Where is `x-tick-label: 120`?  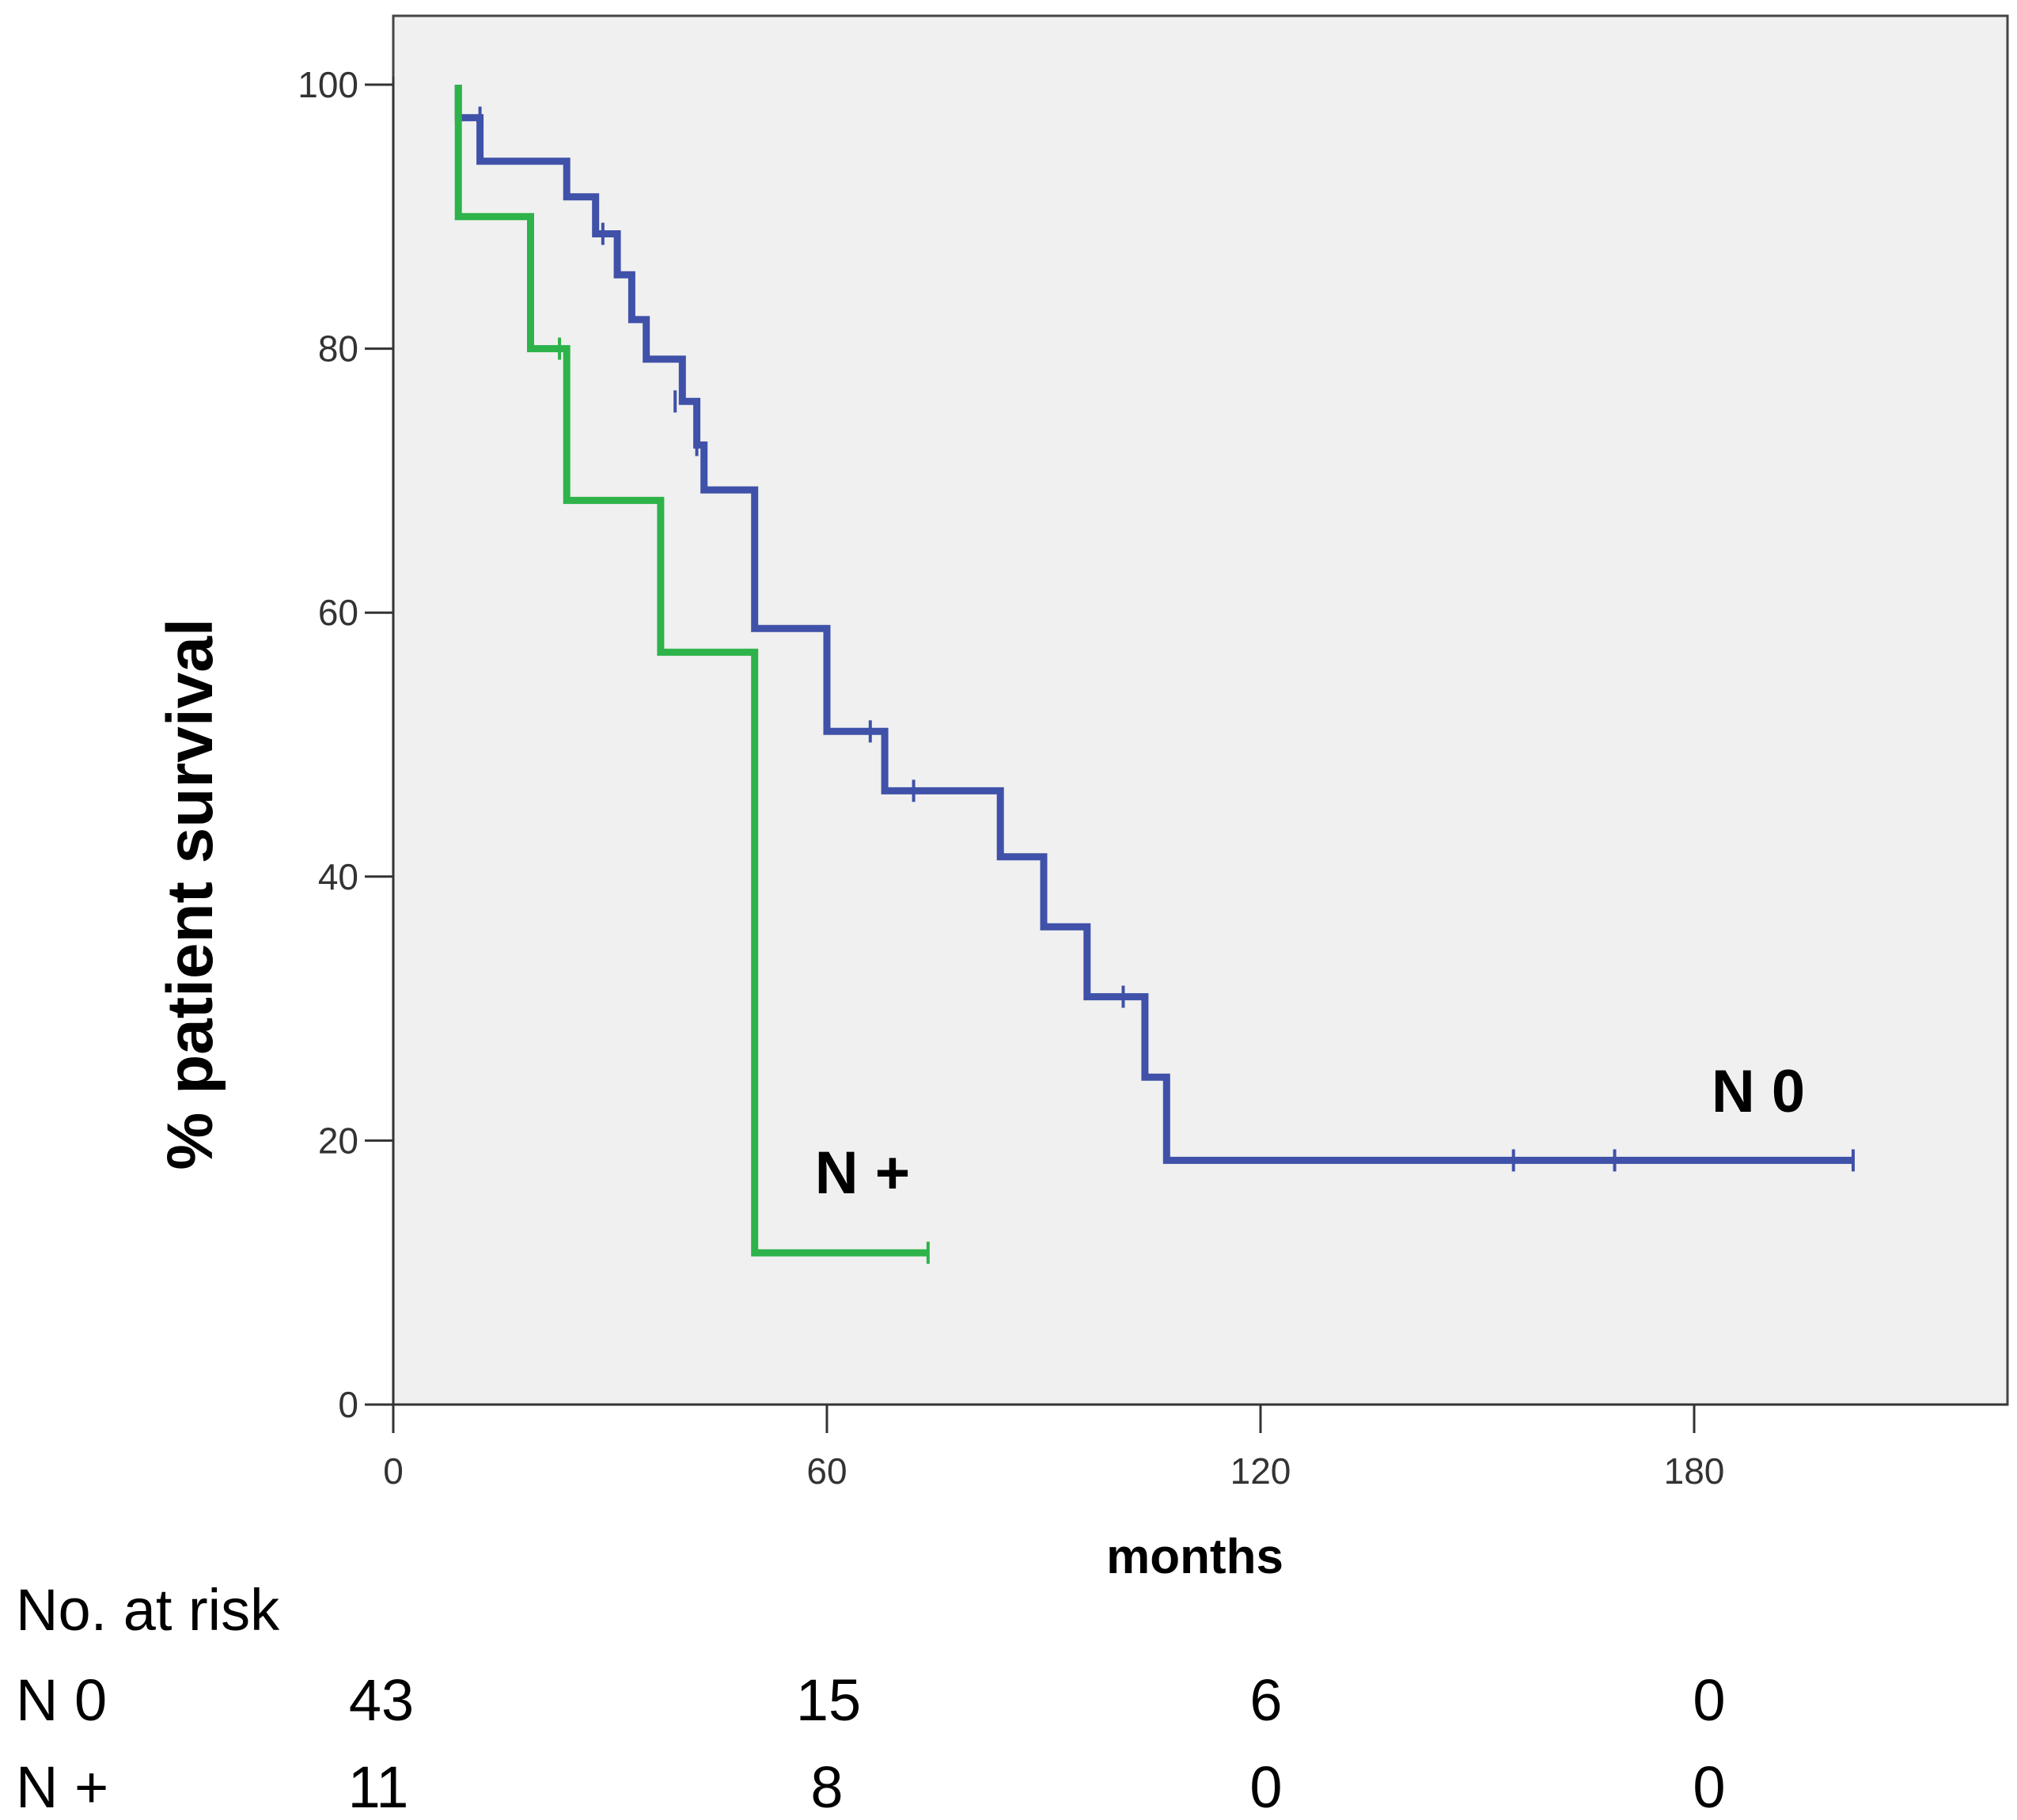
x-tick-label: 120 is located at coordinates (1260, 1471).